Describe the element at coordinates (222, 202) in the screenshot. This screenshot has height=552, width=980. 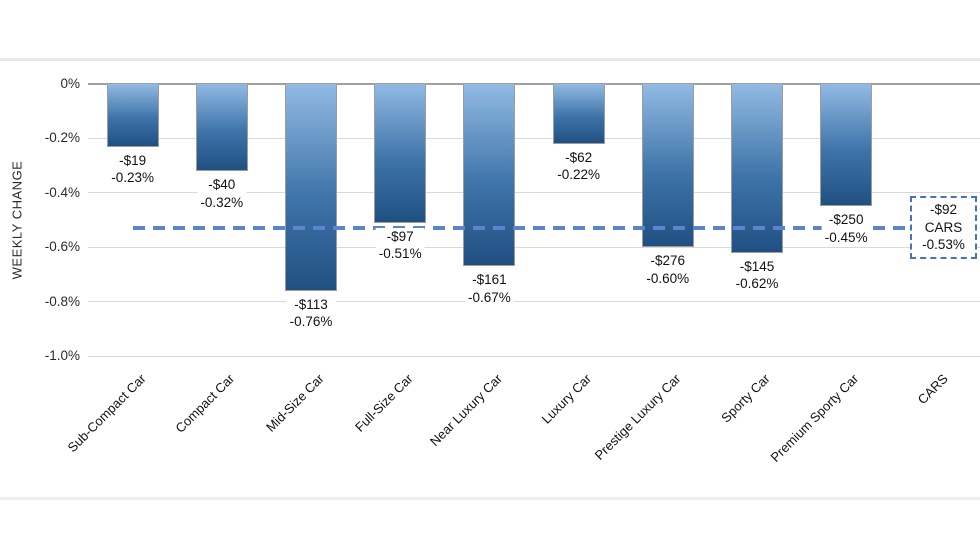
I see `bar-percent-label: -0.32%` at that location.